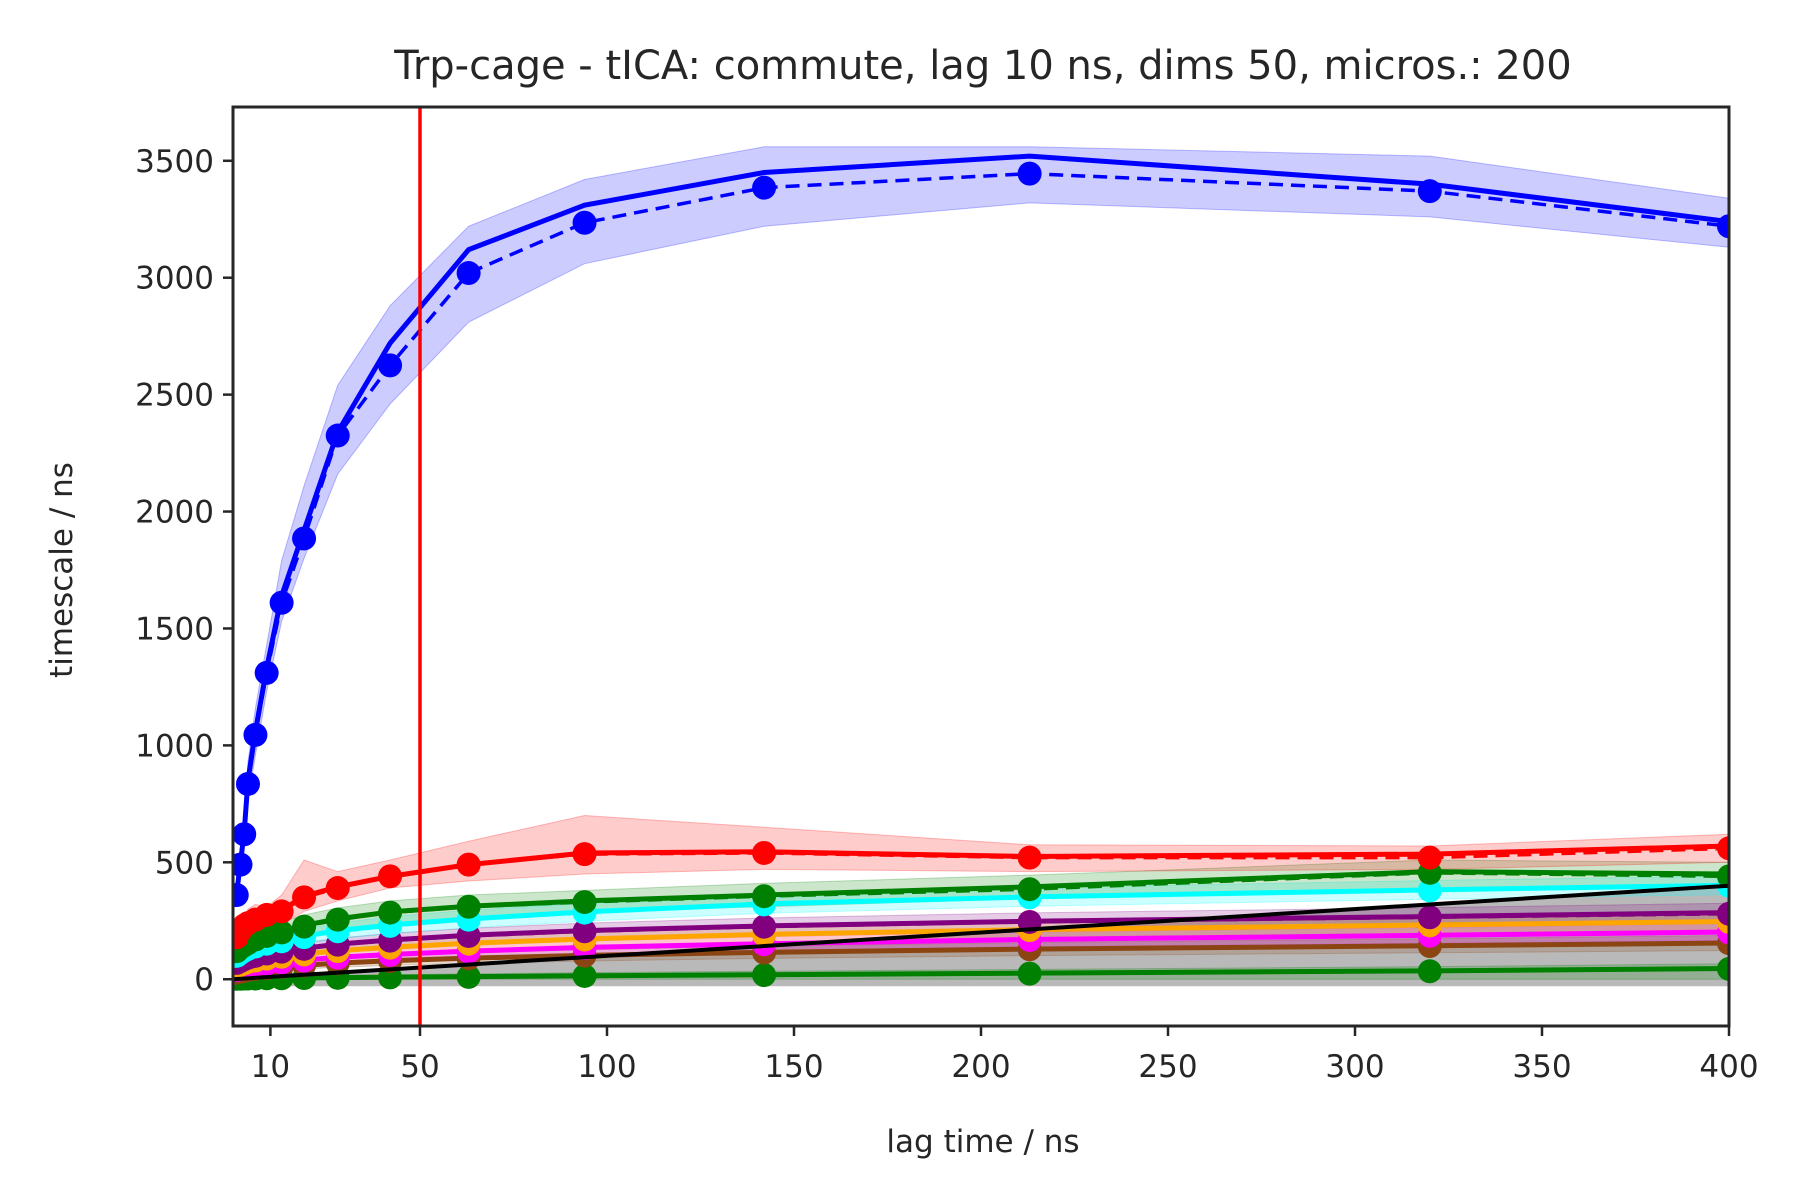 This screenshot has height=1200, width=1800. Describe the element at coordinates (174, 746) in the screenshot. I see `y-tick-label: 1000` at that location.